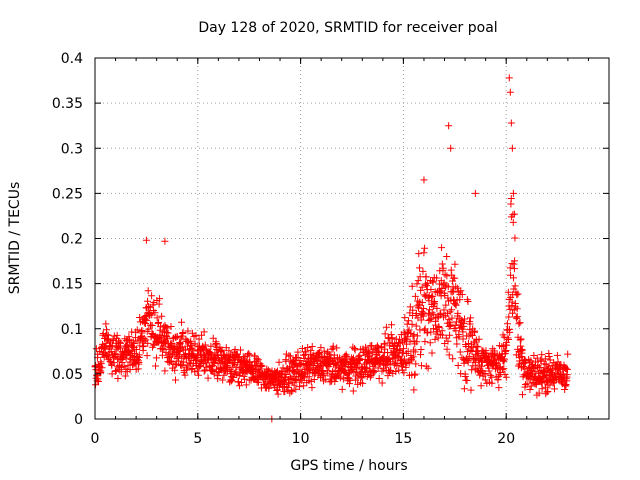  I want to click on y-tick-label: 0.35, so click(67, 104).